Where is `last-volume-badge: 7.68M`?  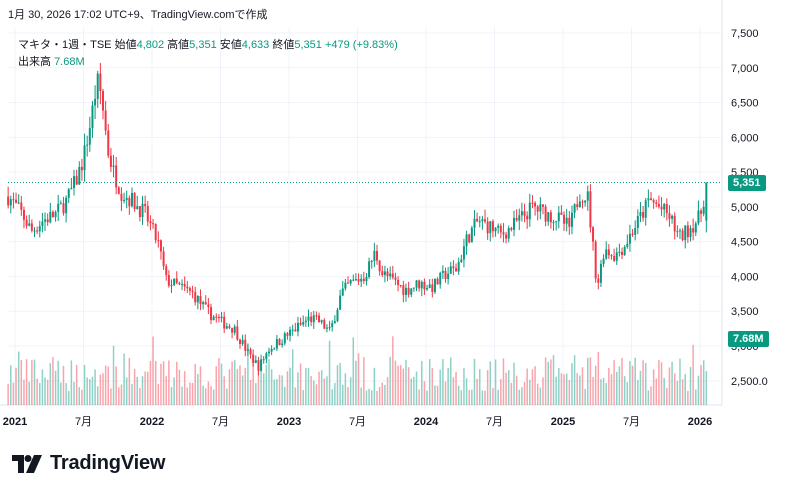 last-volume-badge: 7.68M is located at coordinates (748, 339).